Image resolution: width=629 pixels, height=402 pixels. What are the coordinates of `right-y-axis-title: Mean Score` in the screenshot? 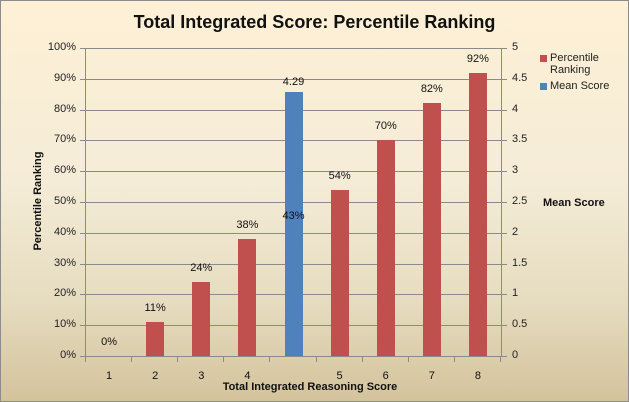 It's located at (574, 203).